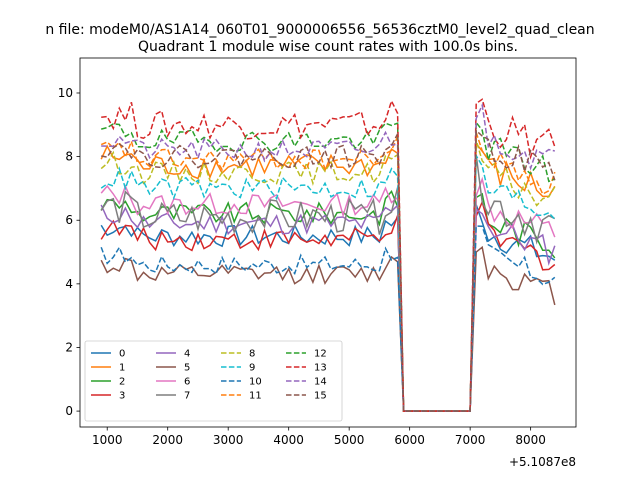 This screenshot has height=480, width=640. I want to click on y-tick-label: 0, so click(69, 411).